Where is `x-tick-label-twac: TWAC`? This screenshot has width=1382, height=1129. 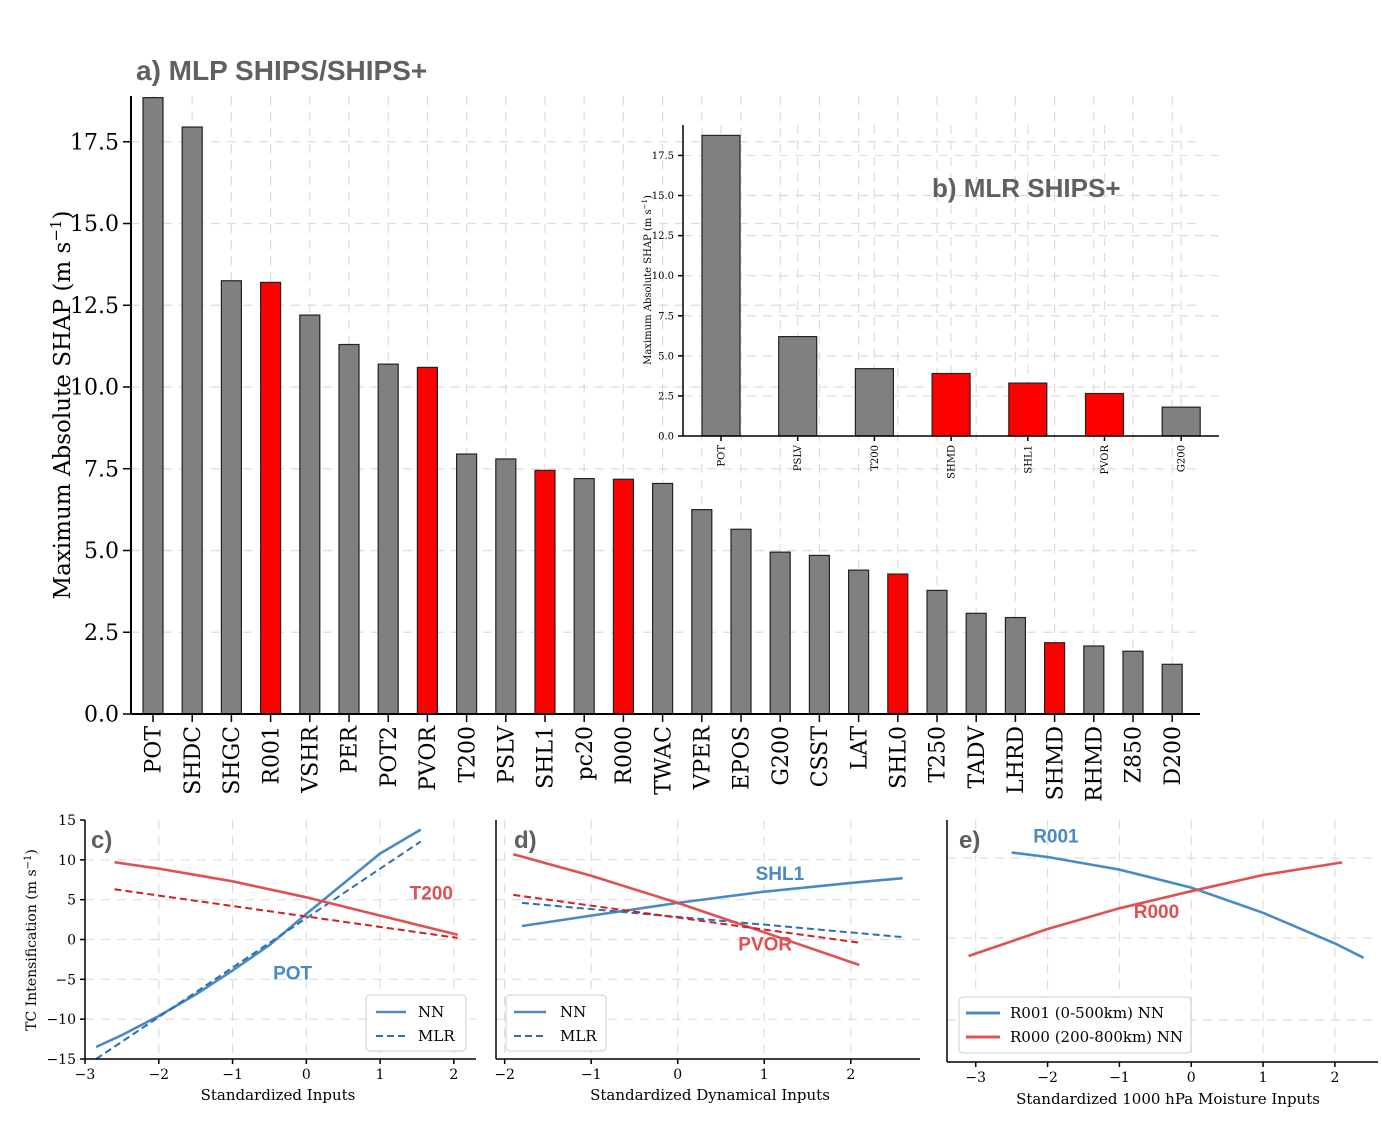
x-tick-label-twac: TWAC is located at coordinates (663, 760).